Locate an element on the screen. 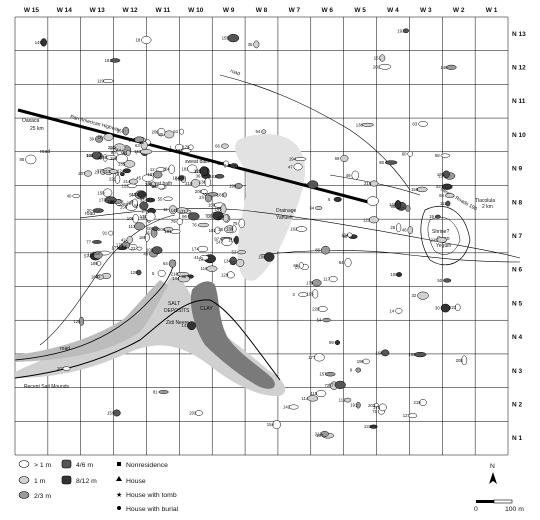 This screenshot has width=540, height=520. site-number-label: 204 is located at coordinates (167, 169).